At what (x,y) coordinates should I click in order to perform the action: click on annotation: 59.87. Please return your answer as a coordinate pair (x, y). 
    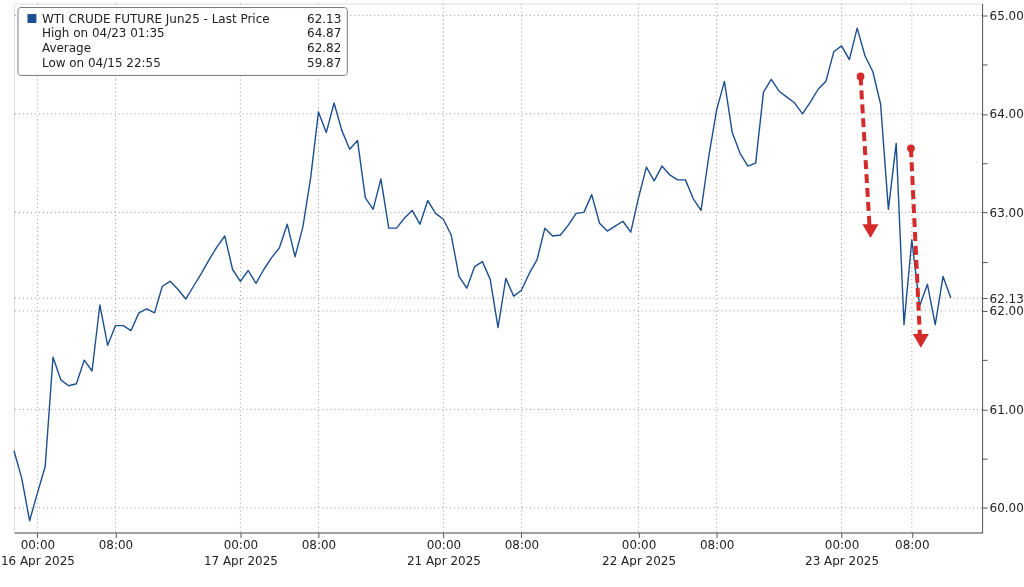
    Looking at the image, I should click on (324, 63).